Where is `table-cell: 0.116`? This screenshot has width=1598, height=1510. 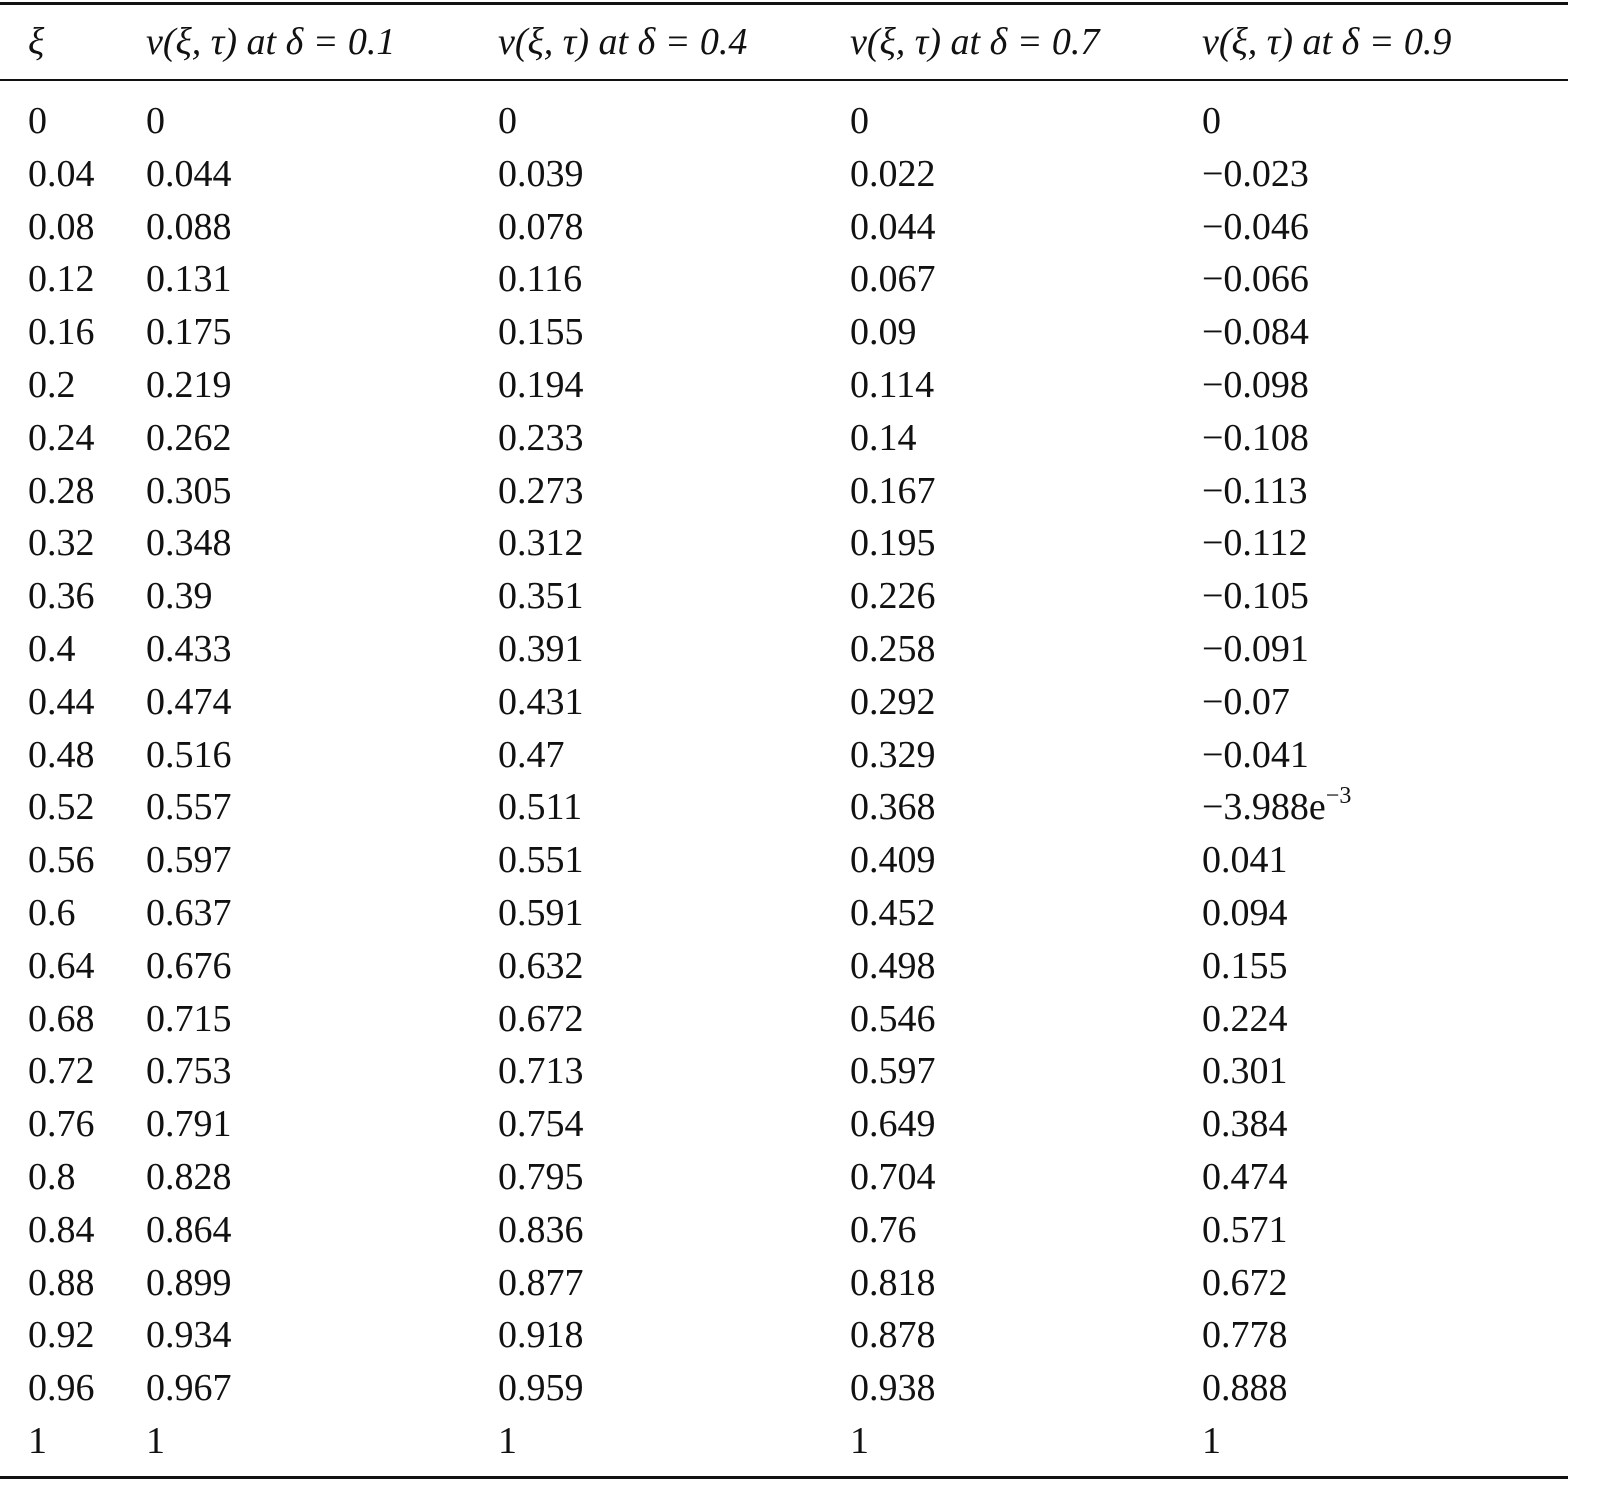
table-cell: 0.116 is located at coordinates (540, 279).